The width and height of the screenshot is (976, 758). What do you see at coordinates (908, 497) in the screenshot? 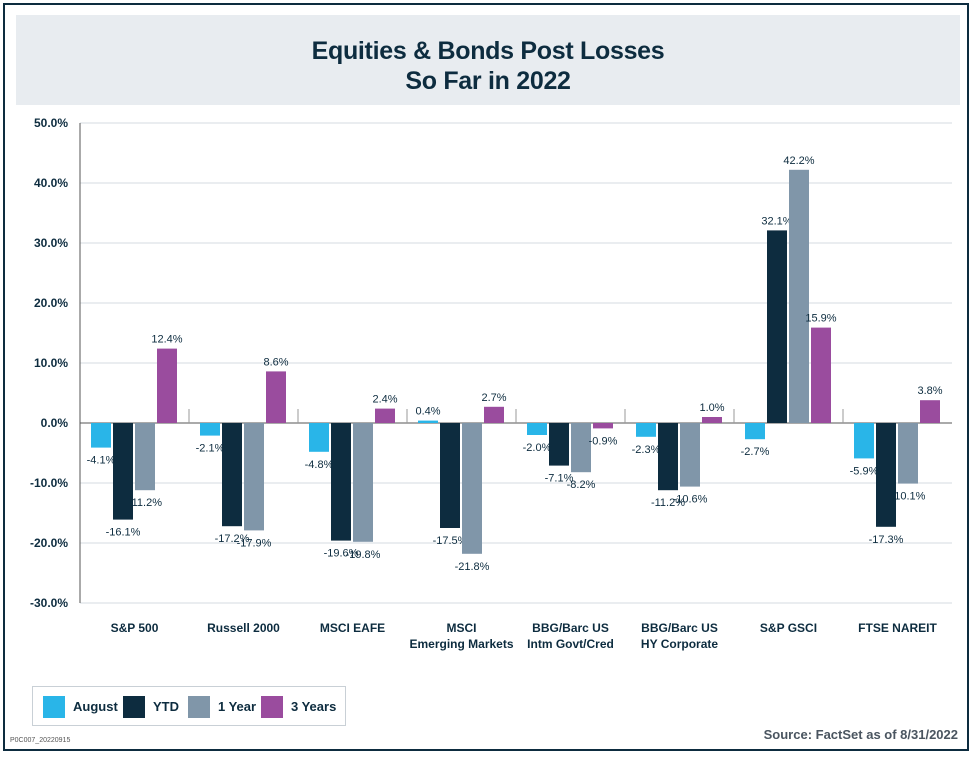
I see `data-label: -10.1%` at bounding box center [908, 497].